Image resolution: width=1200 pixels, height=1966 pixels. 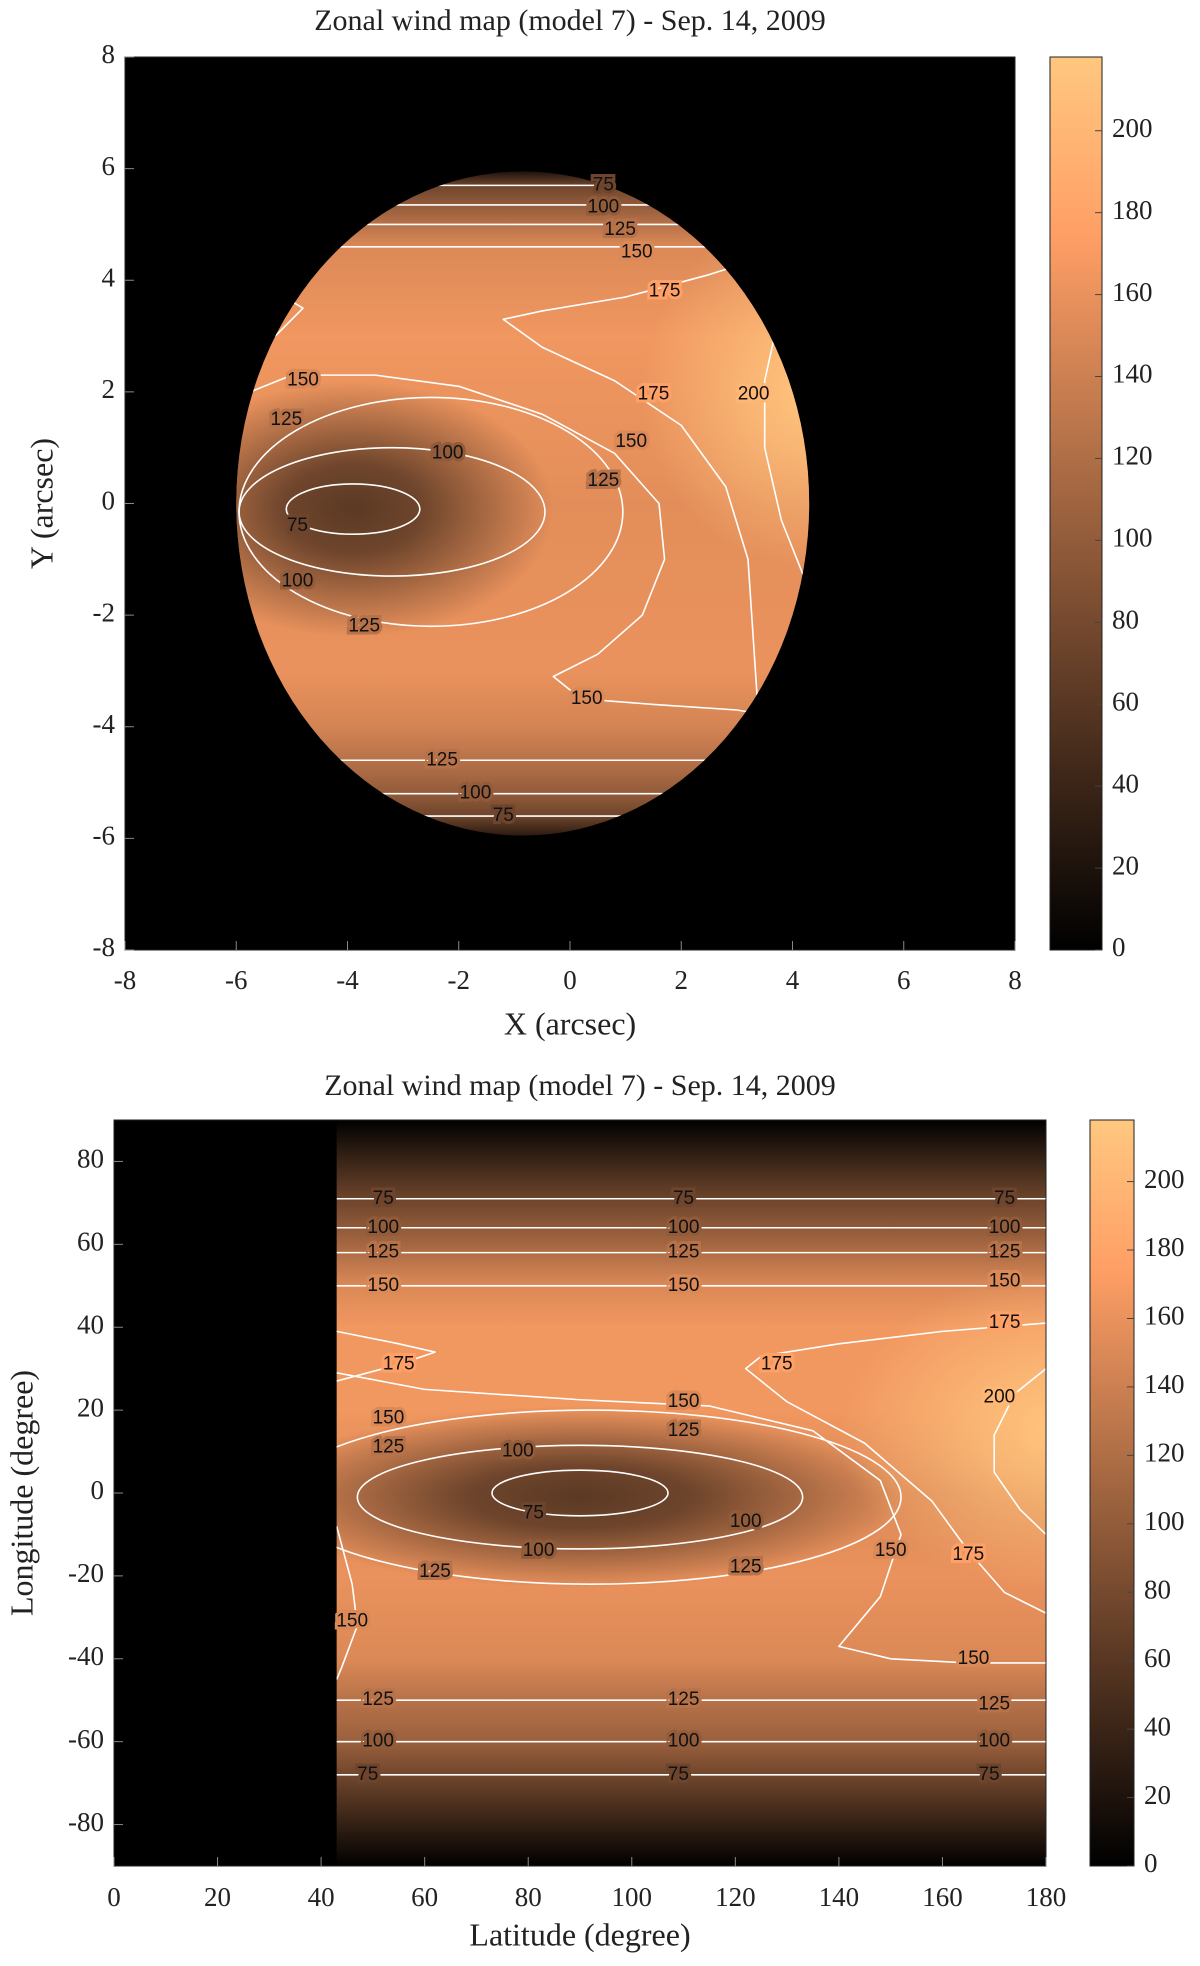 What do you see at coordinates (424, 1897) in the screenshot?
I see `x-tick-label: 60` at bounding box center [424, 1897].